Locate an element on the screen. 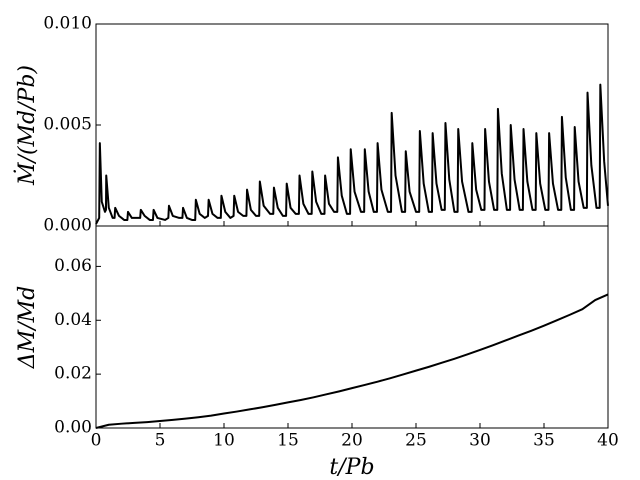  y-axis-label: ΔM/Md is located at coordinates (27, 327).